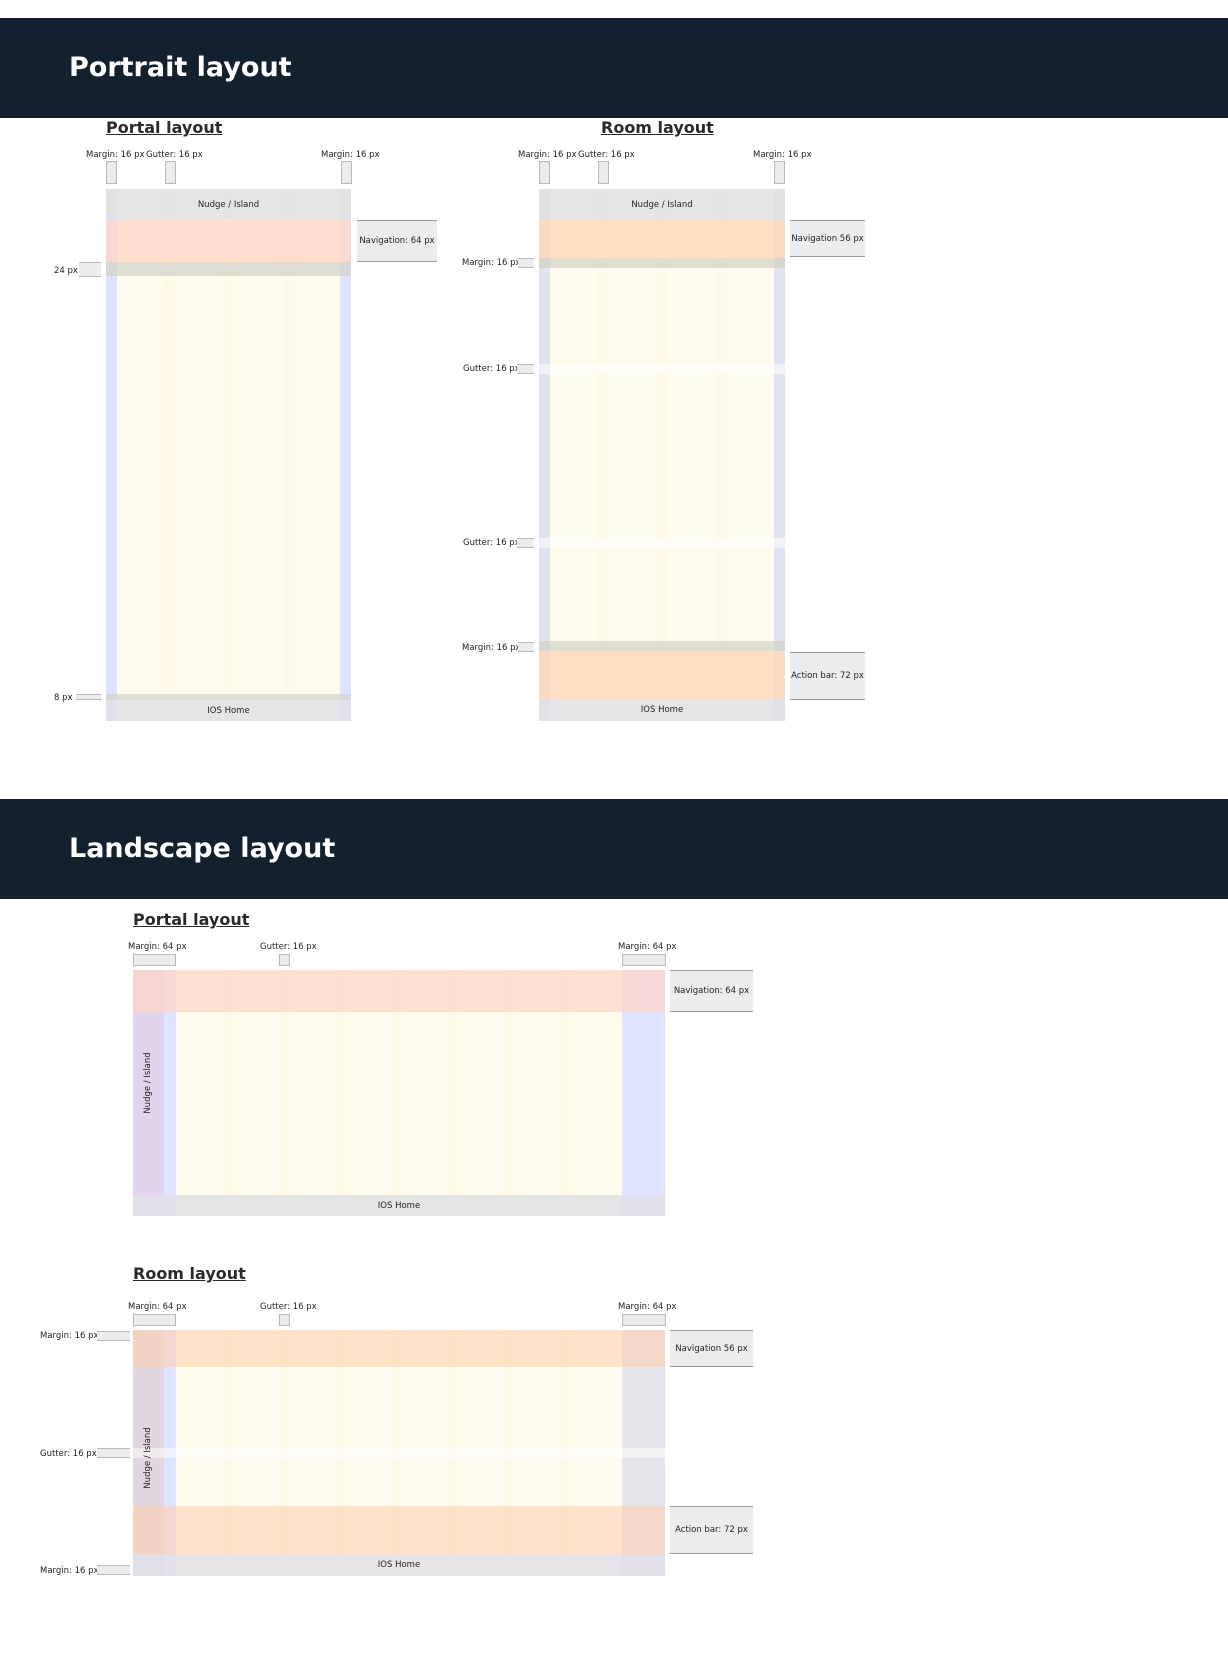 The image size is (1228, 1680). I want to click on landscape-room-frame: IOS Home Nudge / Island, so click(399, 1453).